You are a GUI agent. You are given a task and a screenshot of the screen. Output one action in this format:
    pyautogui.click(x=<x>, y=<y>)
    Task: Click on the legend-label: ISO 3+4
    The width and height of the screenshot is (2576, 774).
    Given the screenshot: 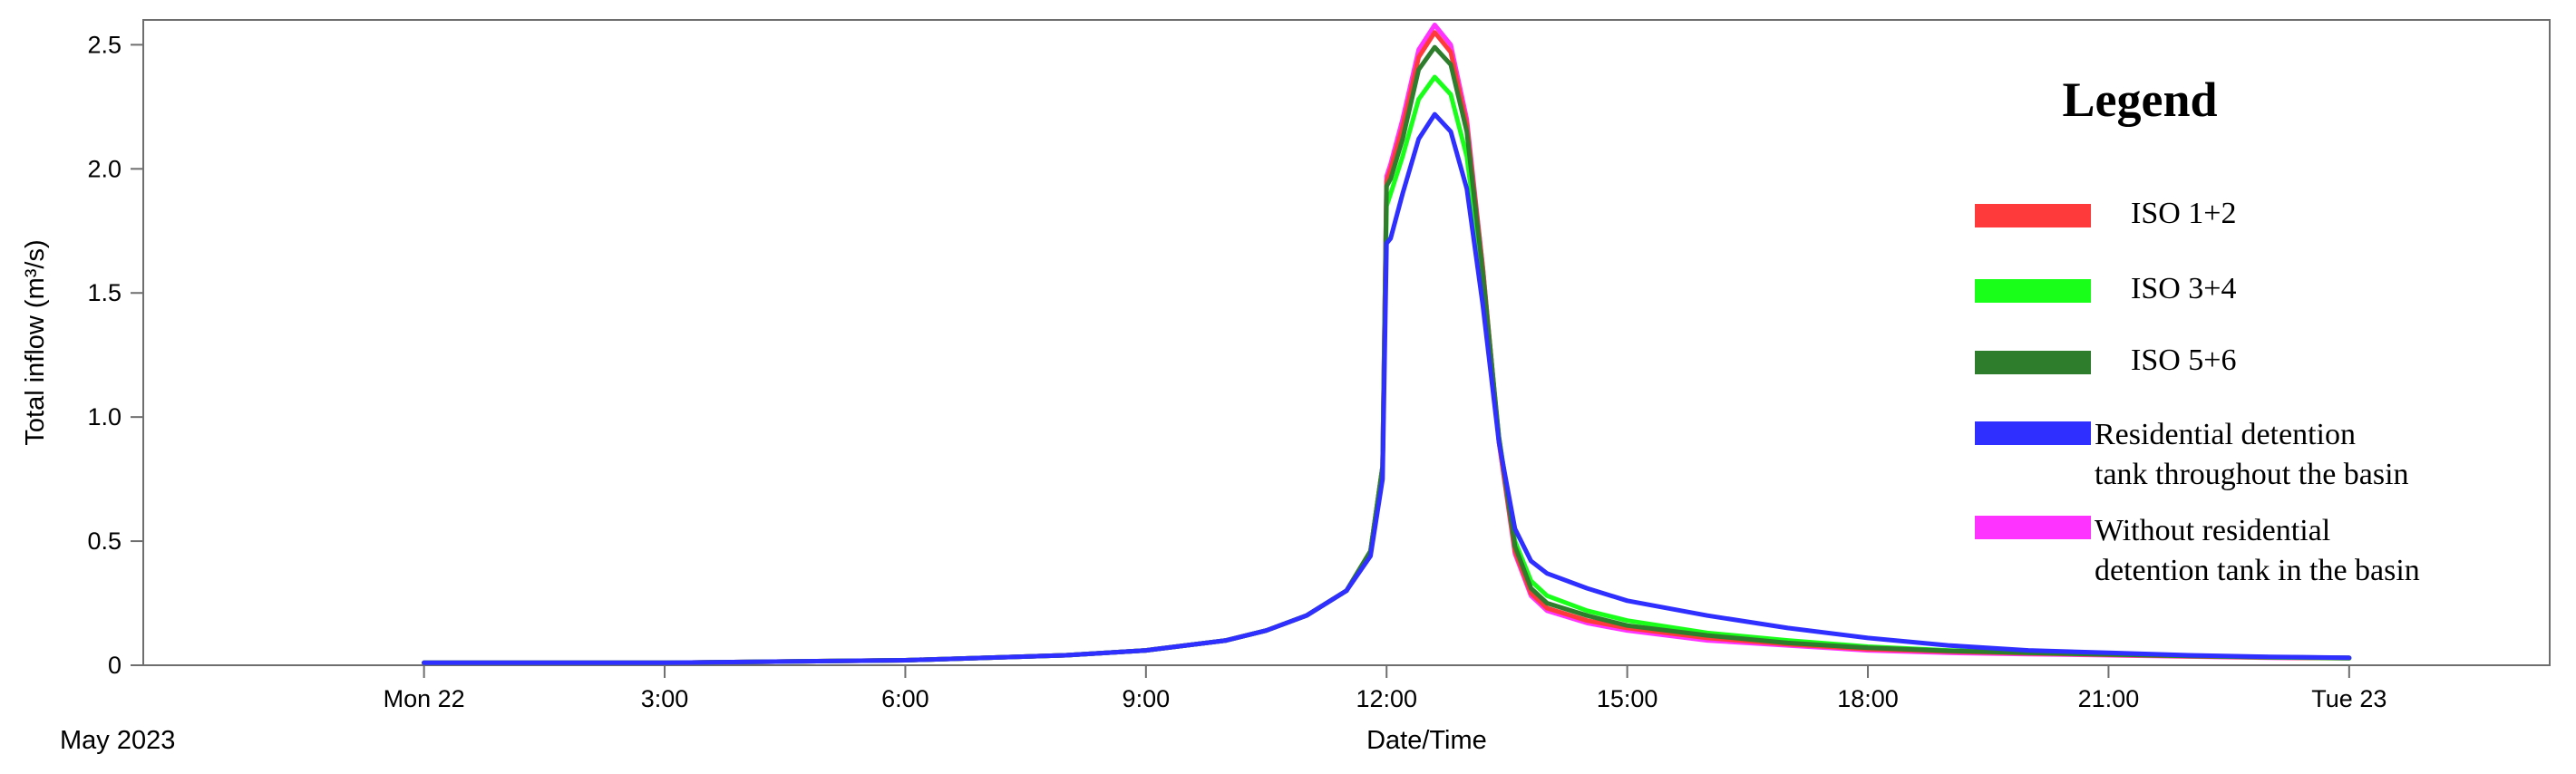 What is the action you would take?
    pyautogui.click(x=2183, y=288)
    